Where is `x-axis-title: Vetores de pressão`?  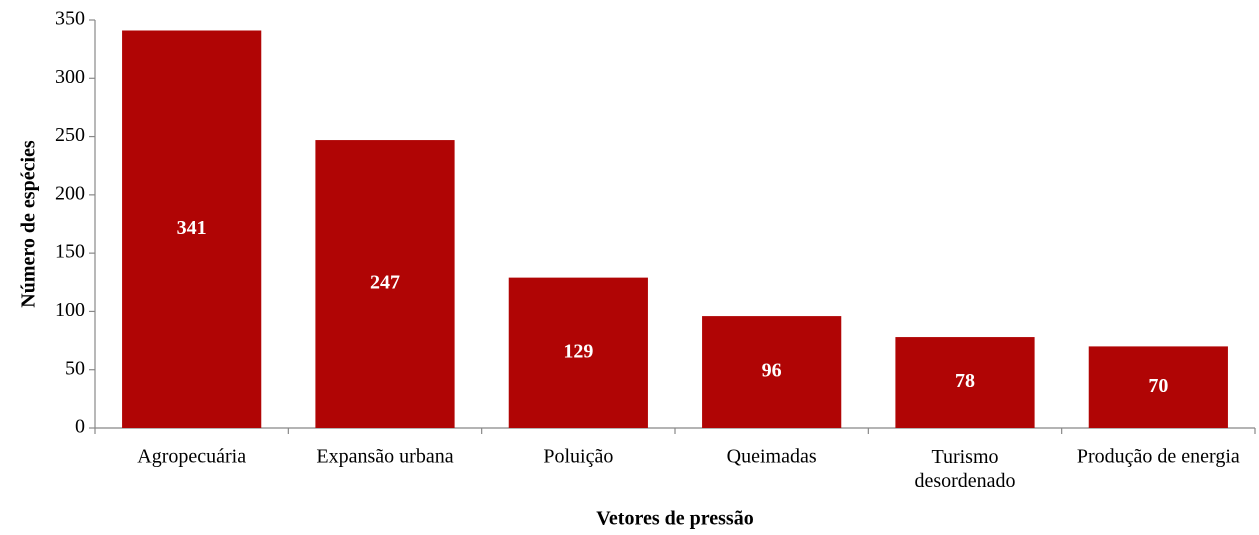 x-axis-title: Vetores de pressão is located at coordinates (674, 519).